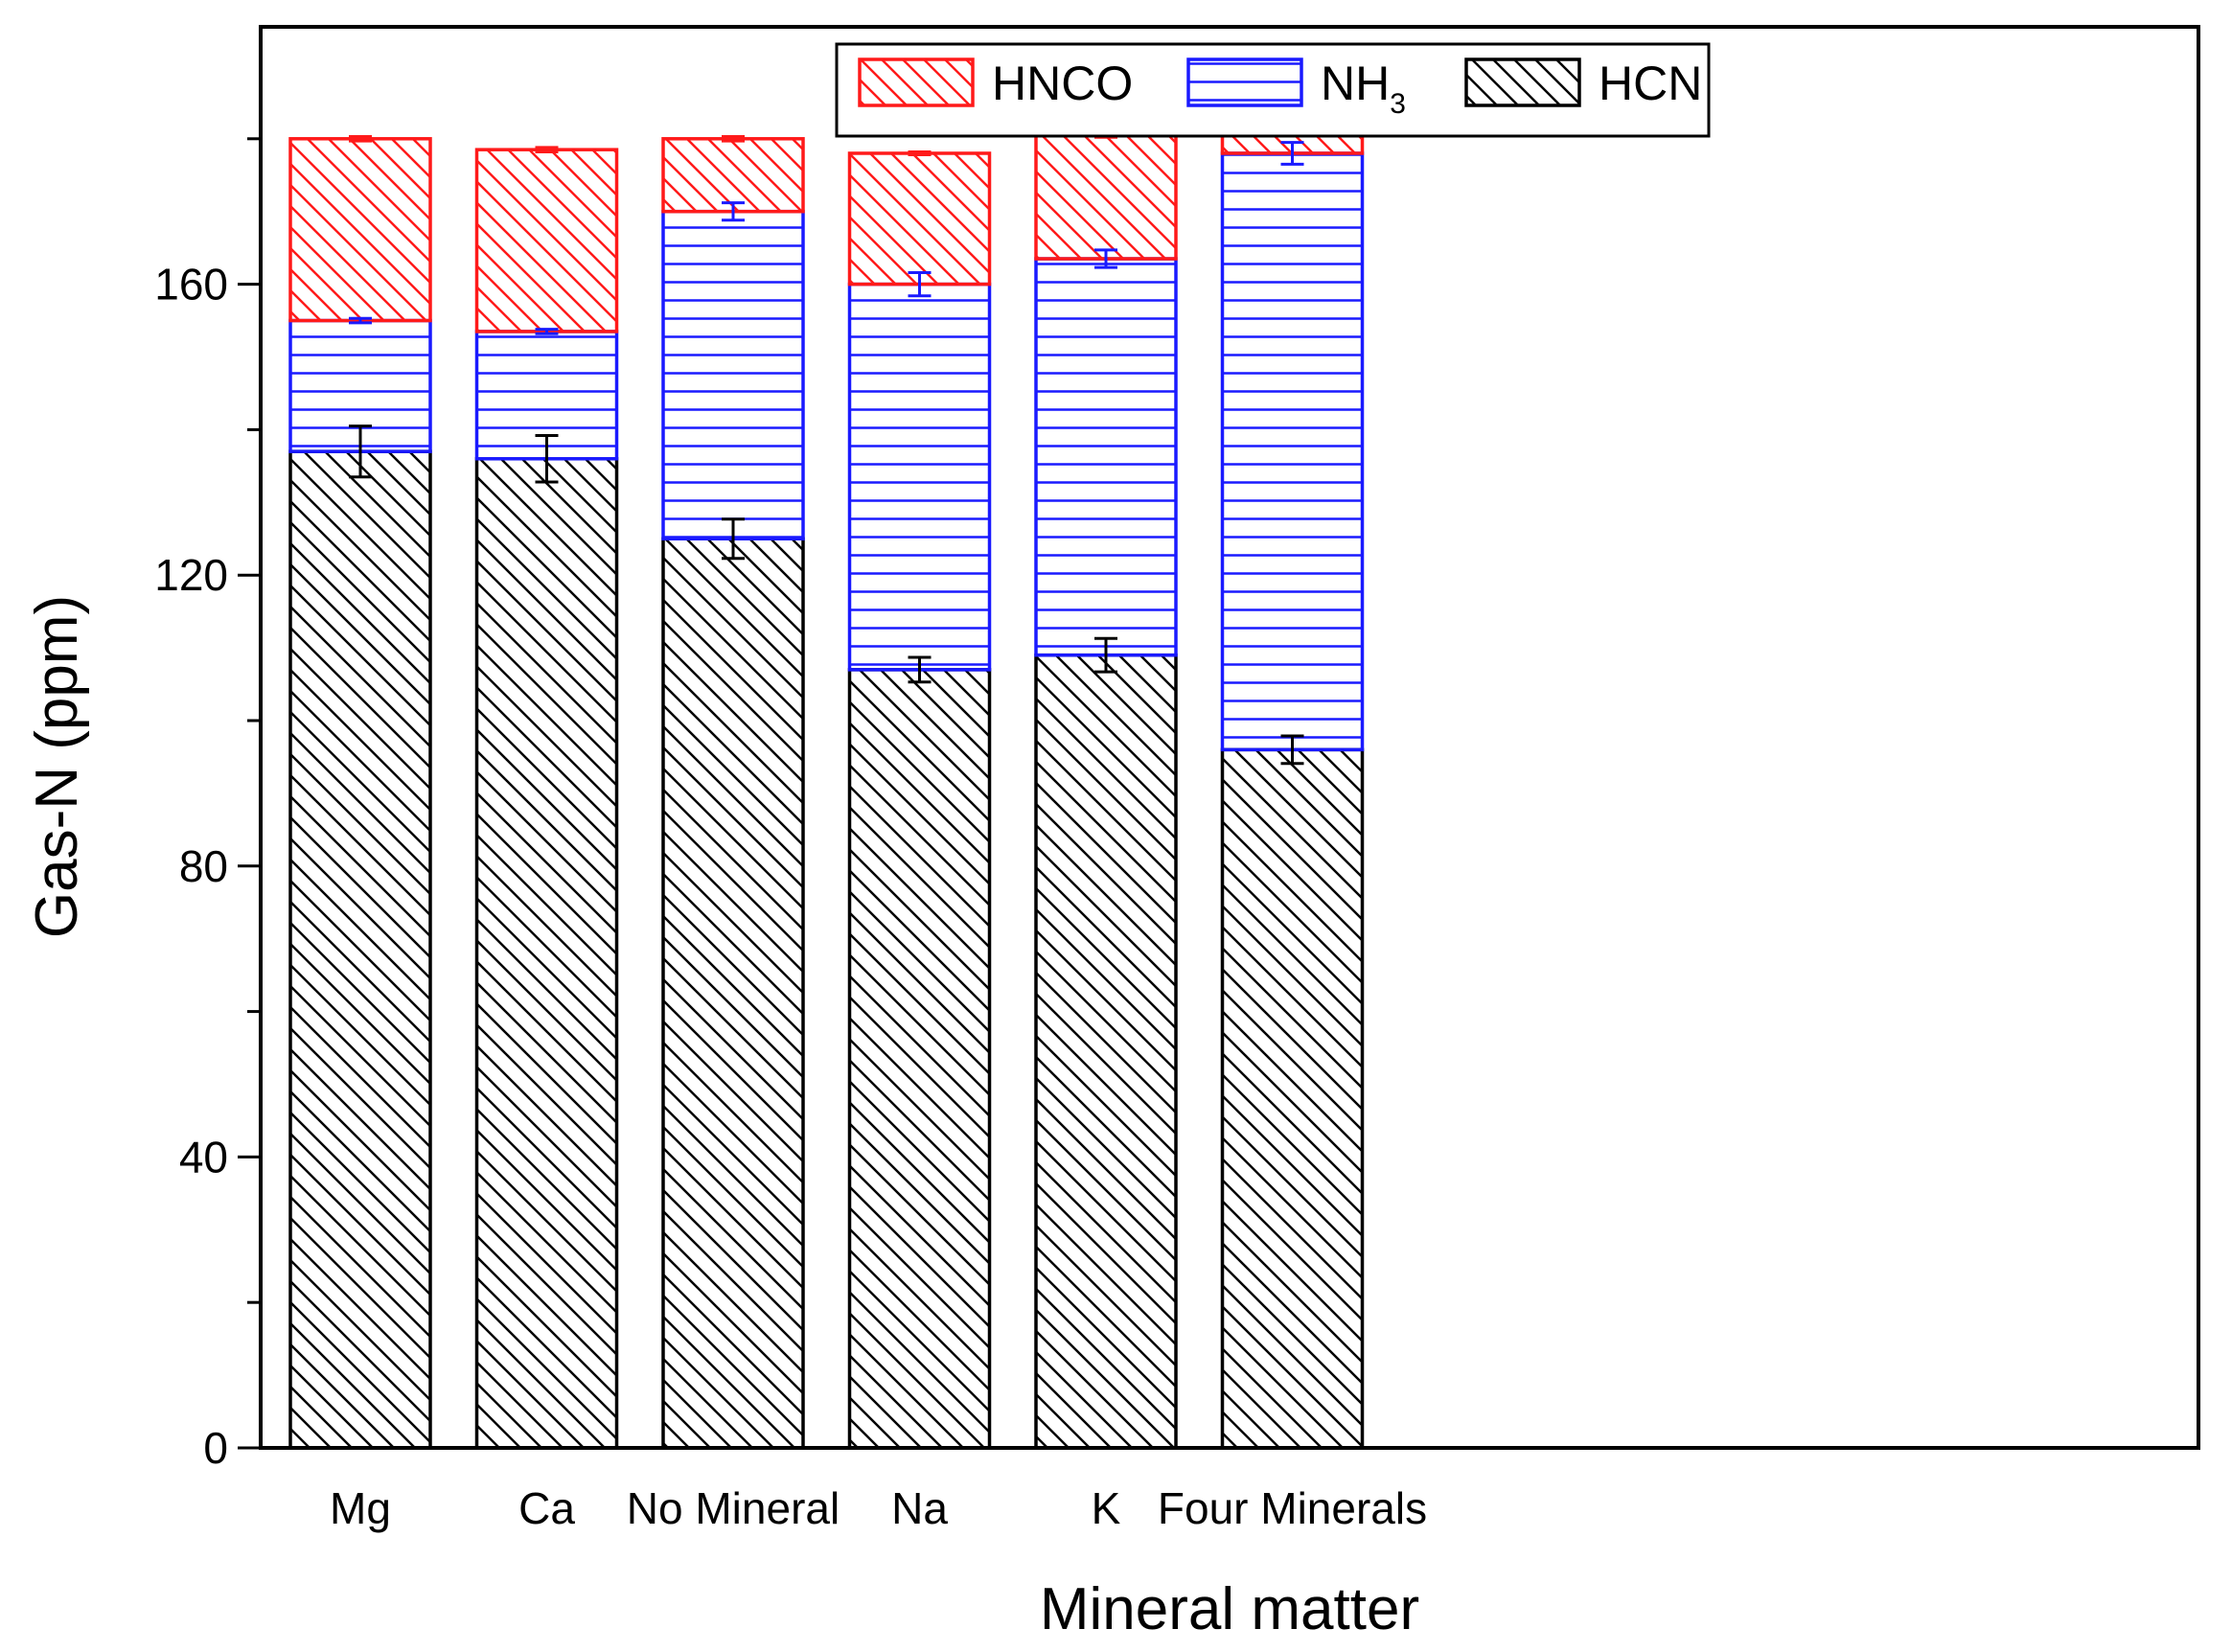 The height and width of the screenshot is (1652, 2232). Describe the element at coordinates (203, 866) in the screenshot. I see `y-tick-label: 80` at that location.